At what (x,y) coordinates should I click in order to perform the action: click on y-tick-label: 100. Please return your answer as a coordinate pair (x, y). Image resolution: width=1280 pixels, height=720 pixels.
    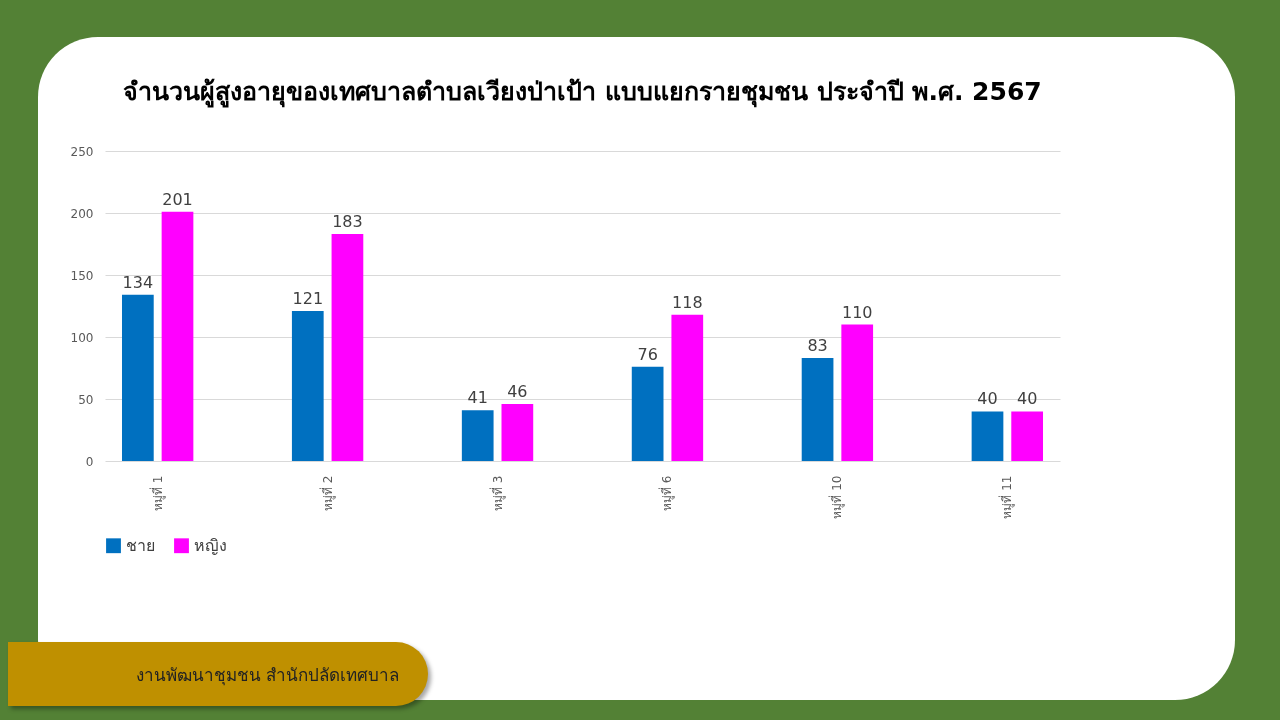
    Looking at the image, I should click on (82, 337).